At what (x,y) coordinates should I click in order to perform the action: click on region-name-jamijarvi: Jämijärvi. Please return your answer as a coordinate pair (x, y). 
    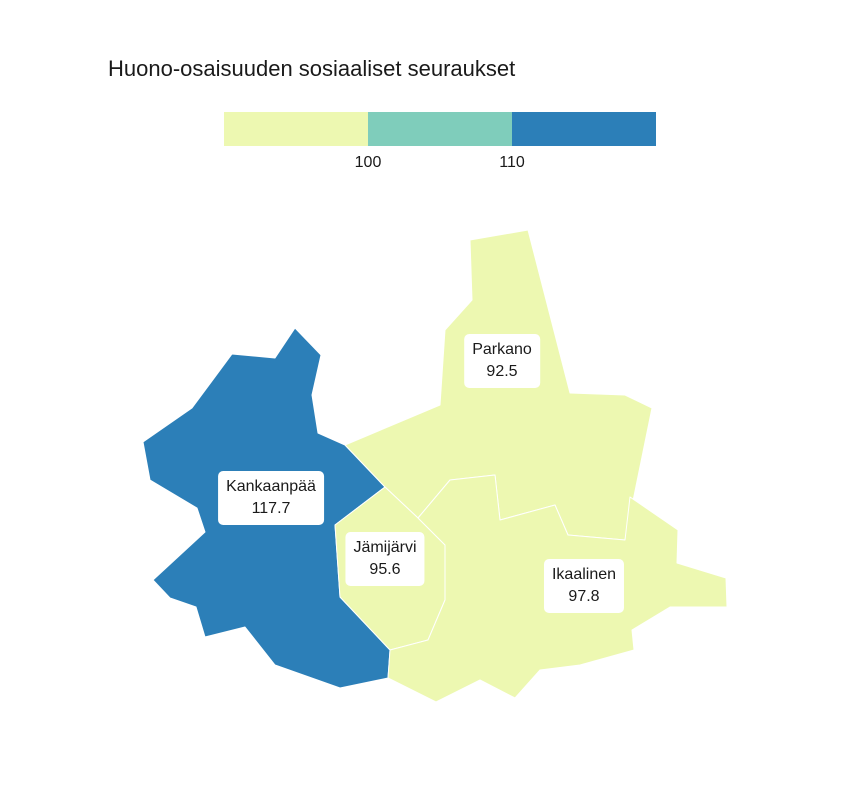
    Looking at the image, I should click on (385, 547).